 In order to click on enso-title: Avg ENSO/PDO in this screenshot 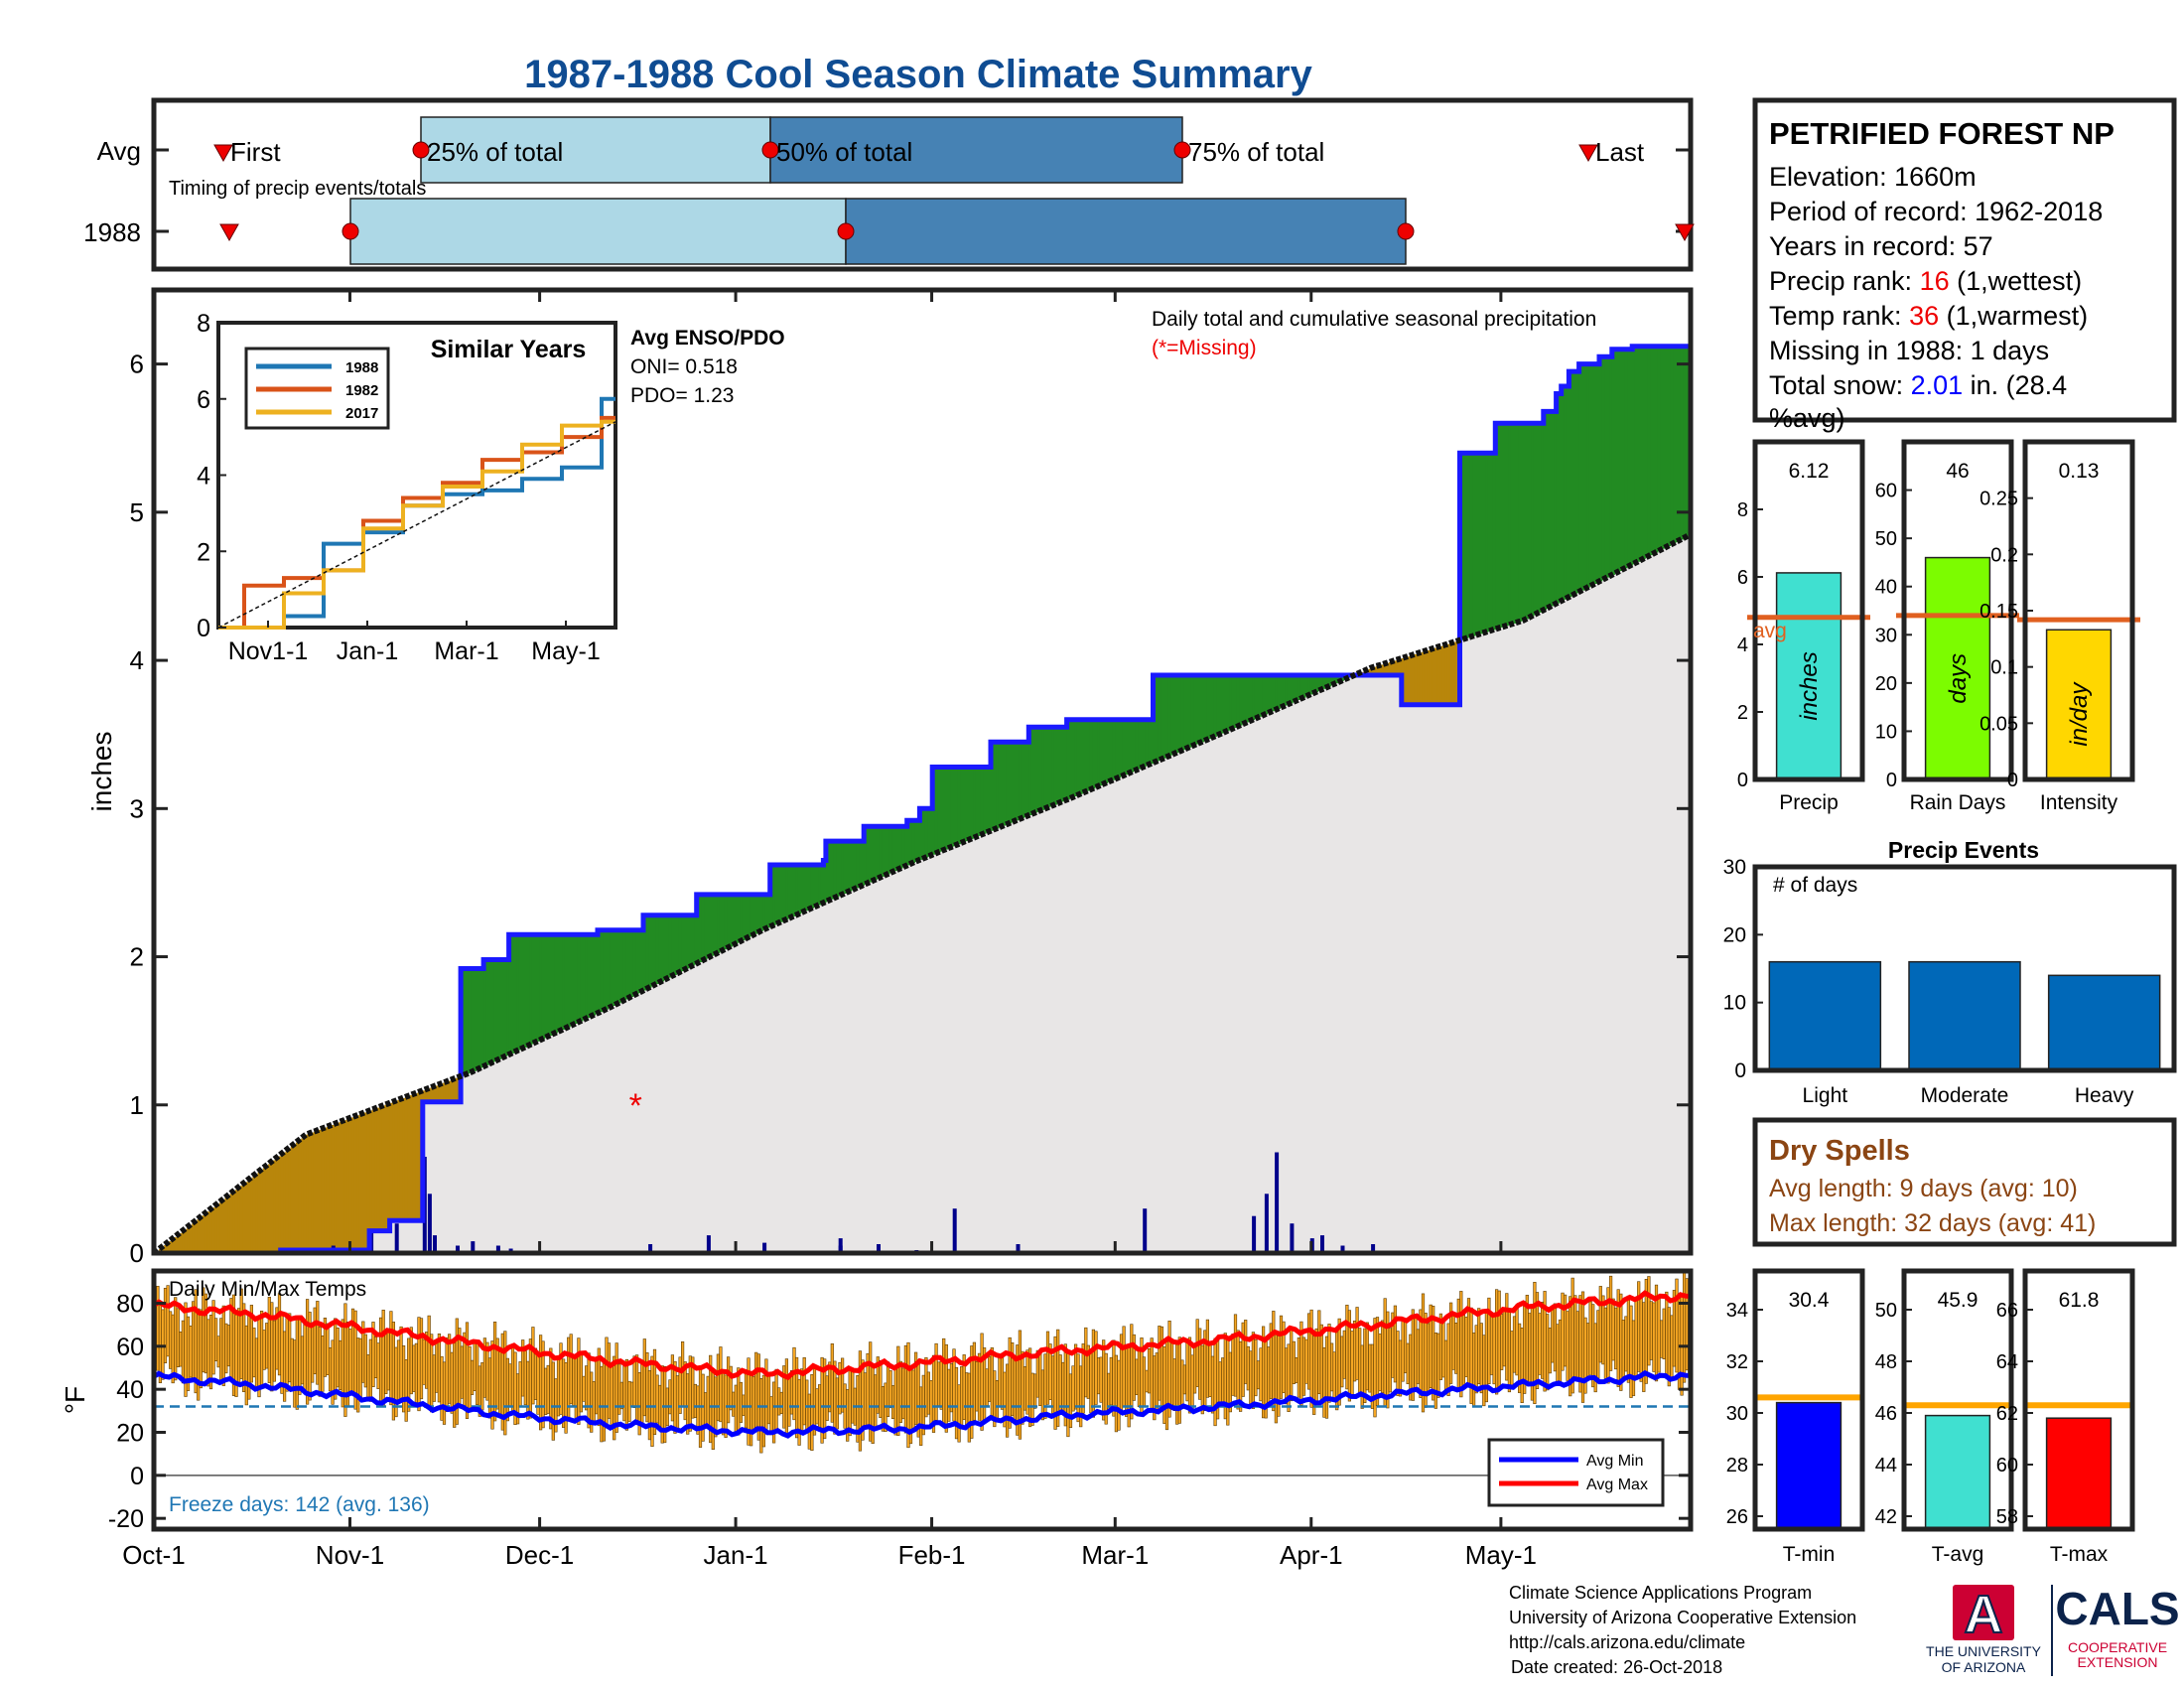, I will do `click(707, 338)`.